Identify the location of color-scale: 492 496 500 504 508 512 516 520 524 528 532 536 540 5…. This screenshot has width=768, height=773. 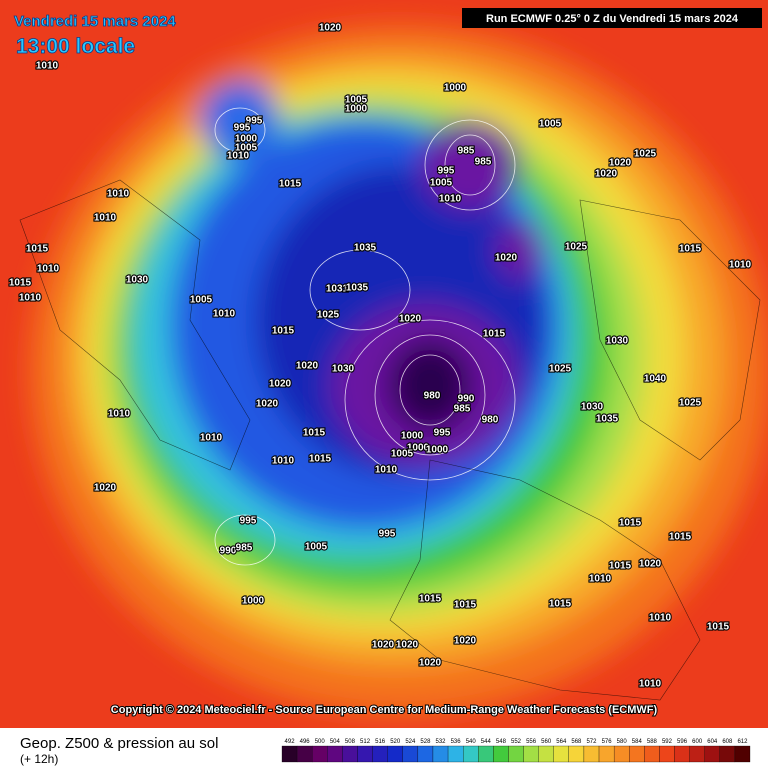
(516, 751).